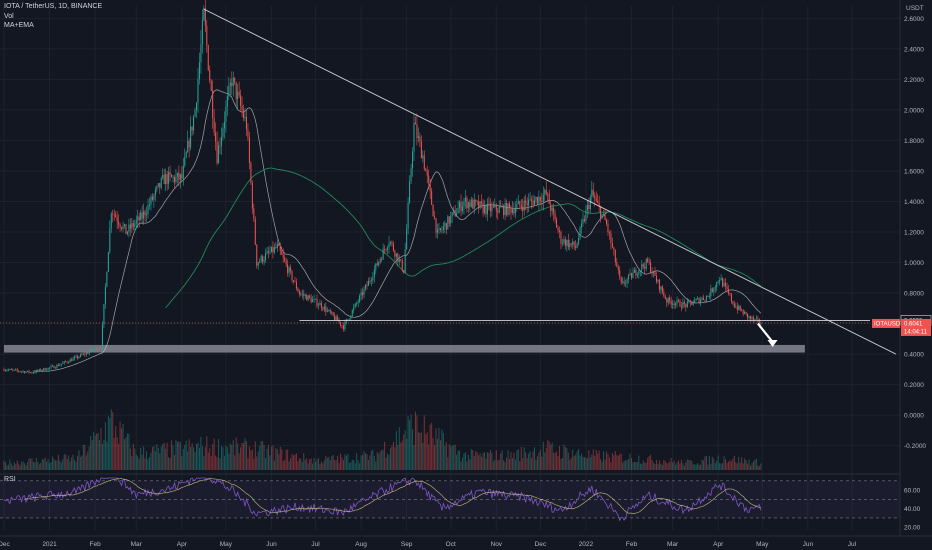 The width and height of the screenshot is (932, 550). Describe the element at coordinates (49, 544) in the screenshot. I see `date-tick-label: 2021` at that location.